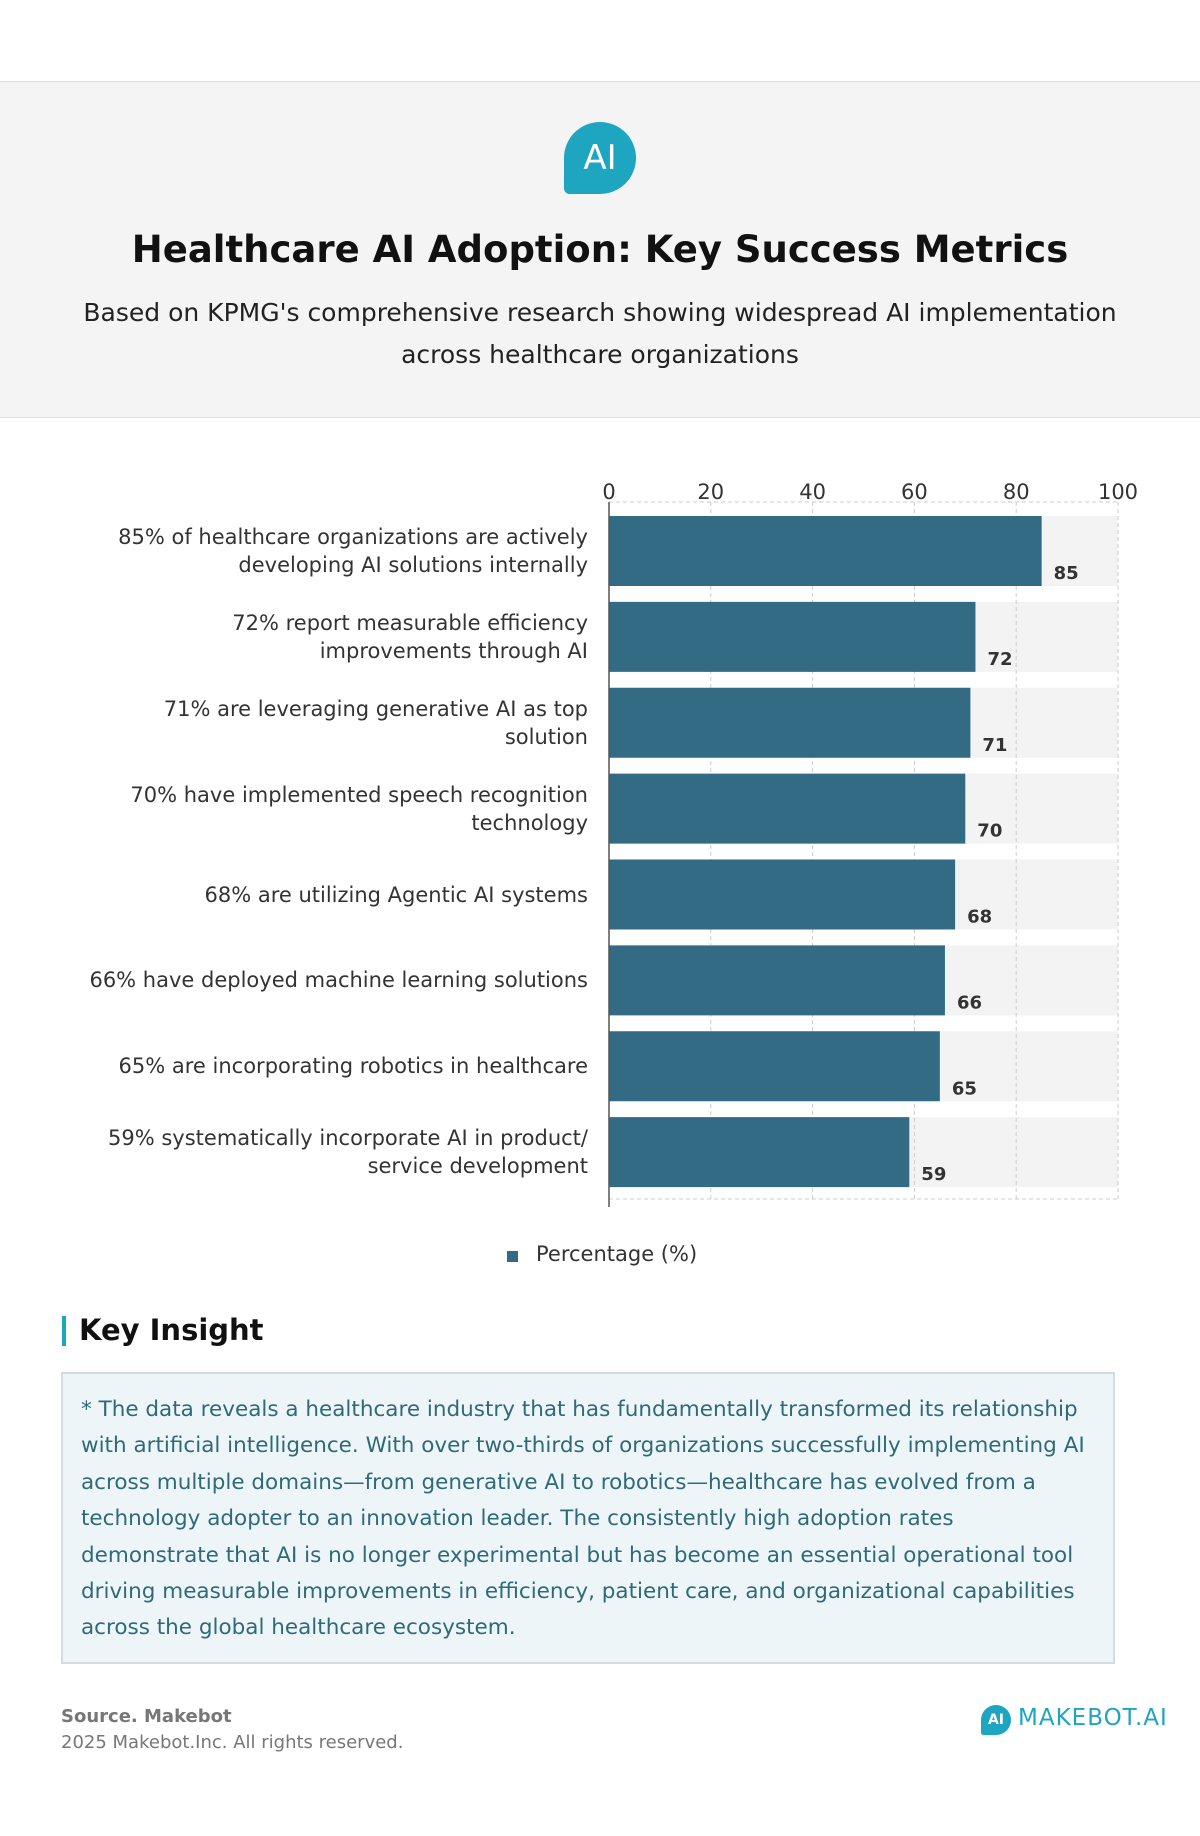 The height and width of the screenshot is (1836, 1200). I want to click on value-label: 85, so click(1066, 573).